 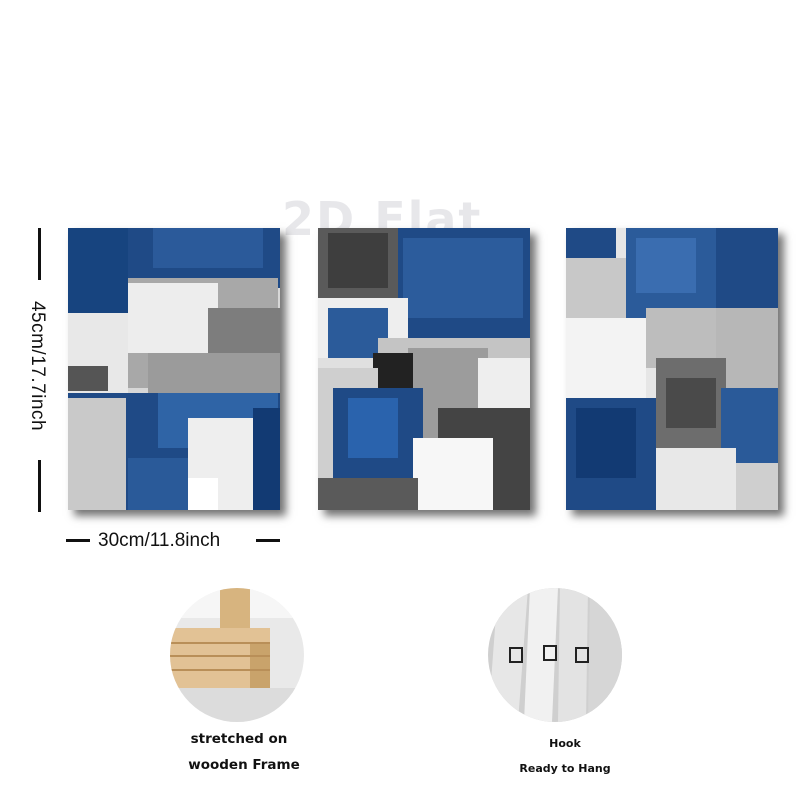 I want to click on canvas-panel-middle, so click(x=424, y=369).